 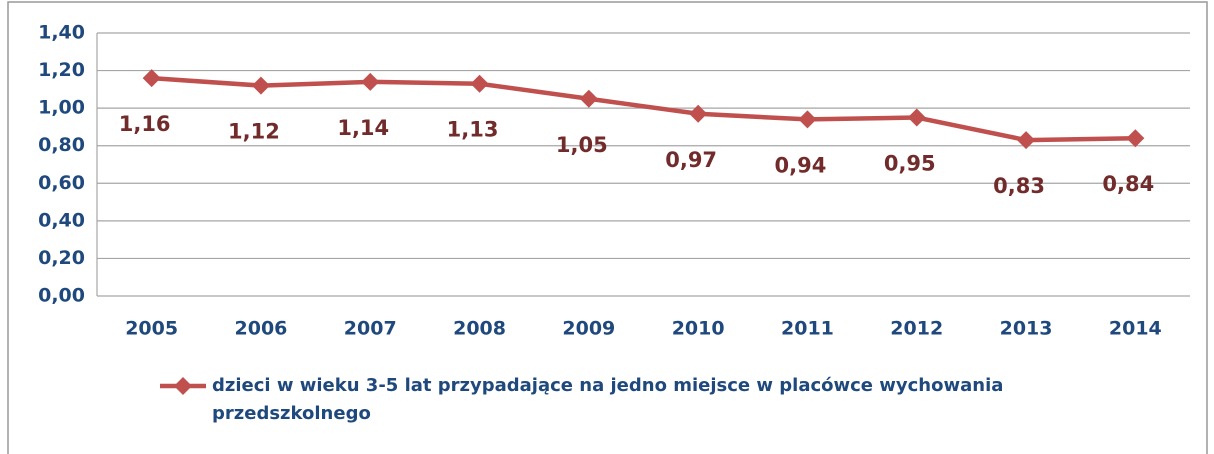 What do you see at coordinates (61, 145) in the screenshot?
I see `y-tick-label: 0,80` at bounding box center [61, 145].